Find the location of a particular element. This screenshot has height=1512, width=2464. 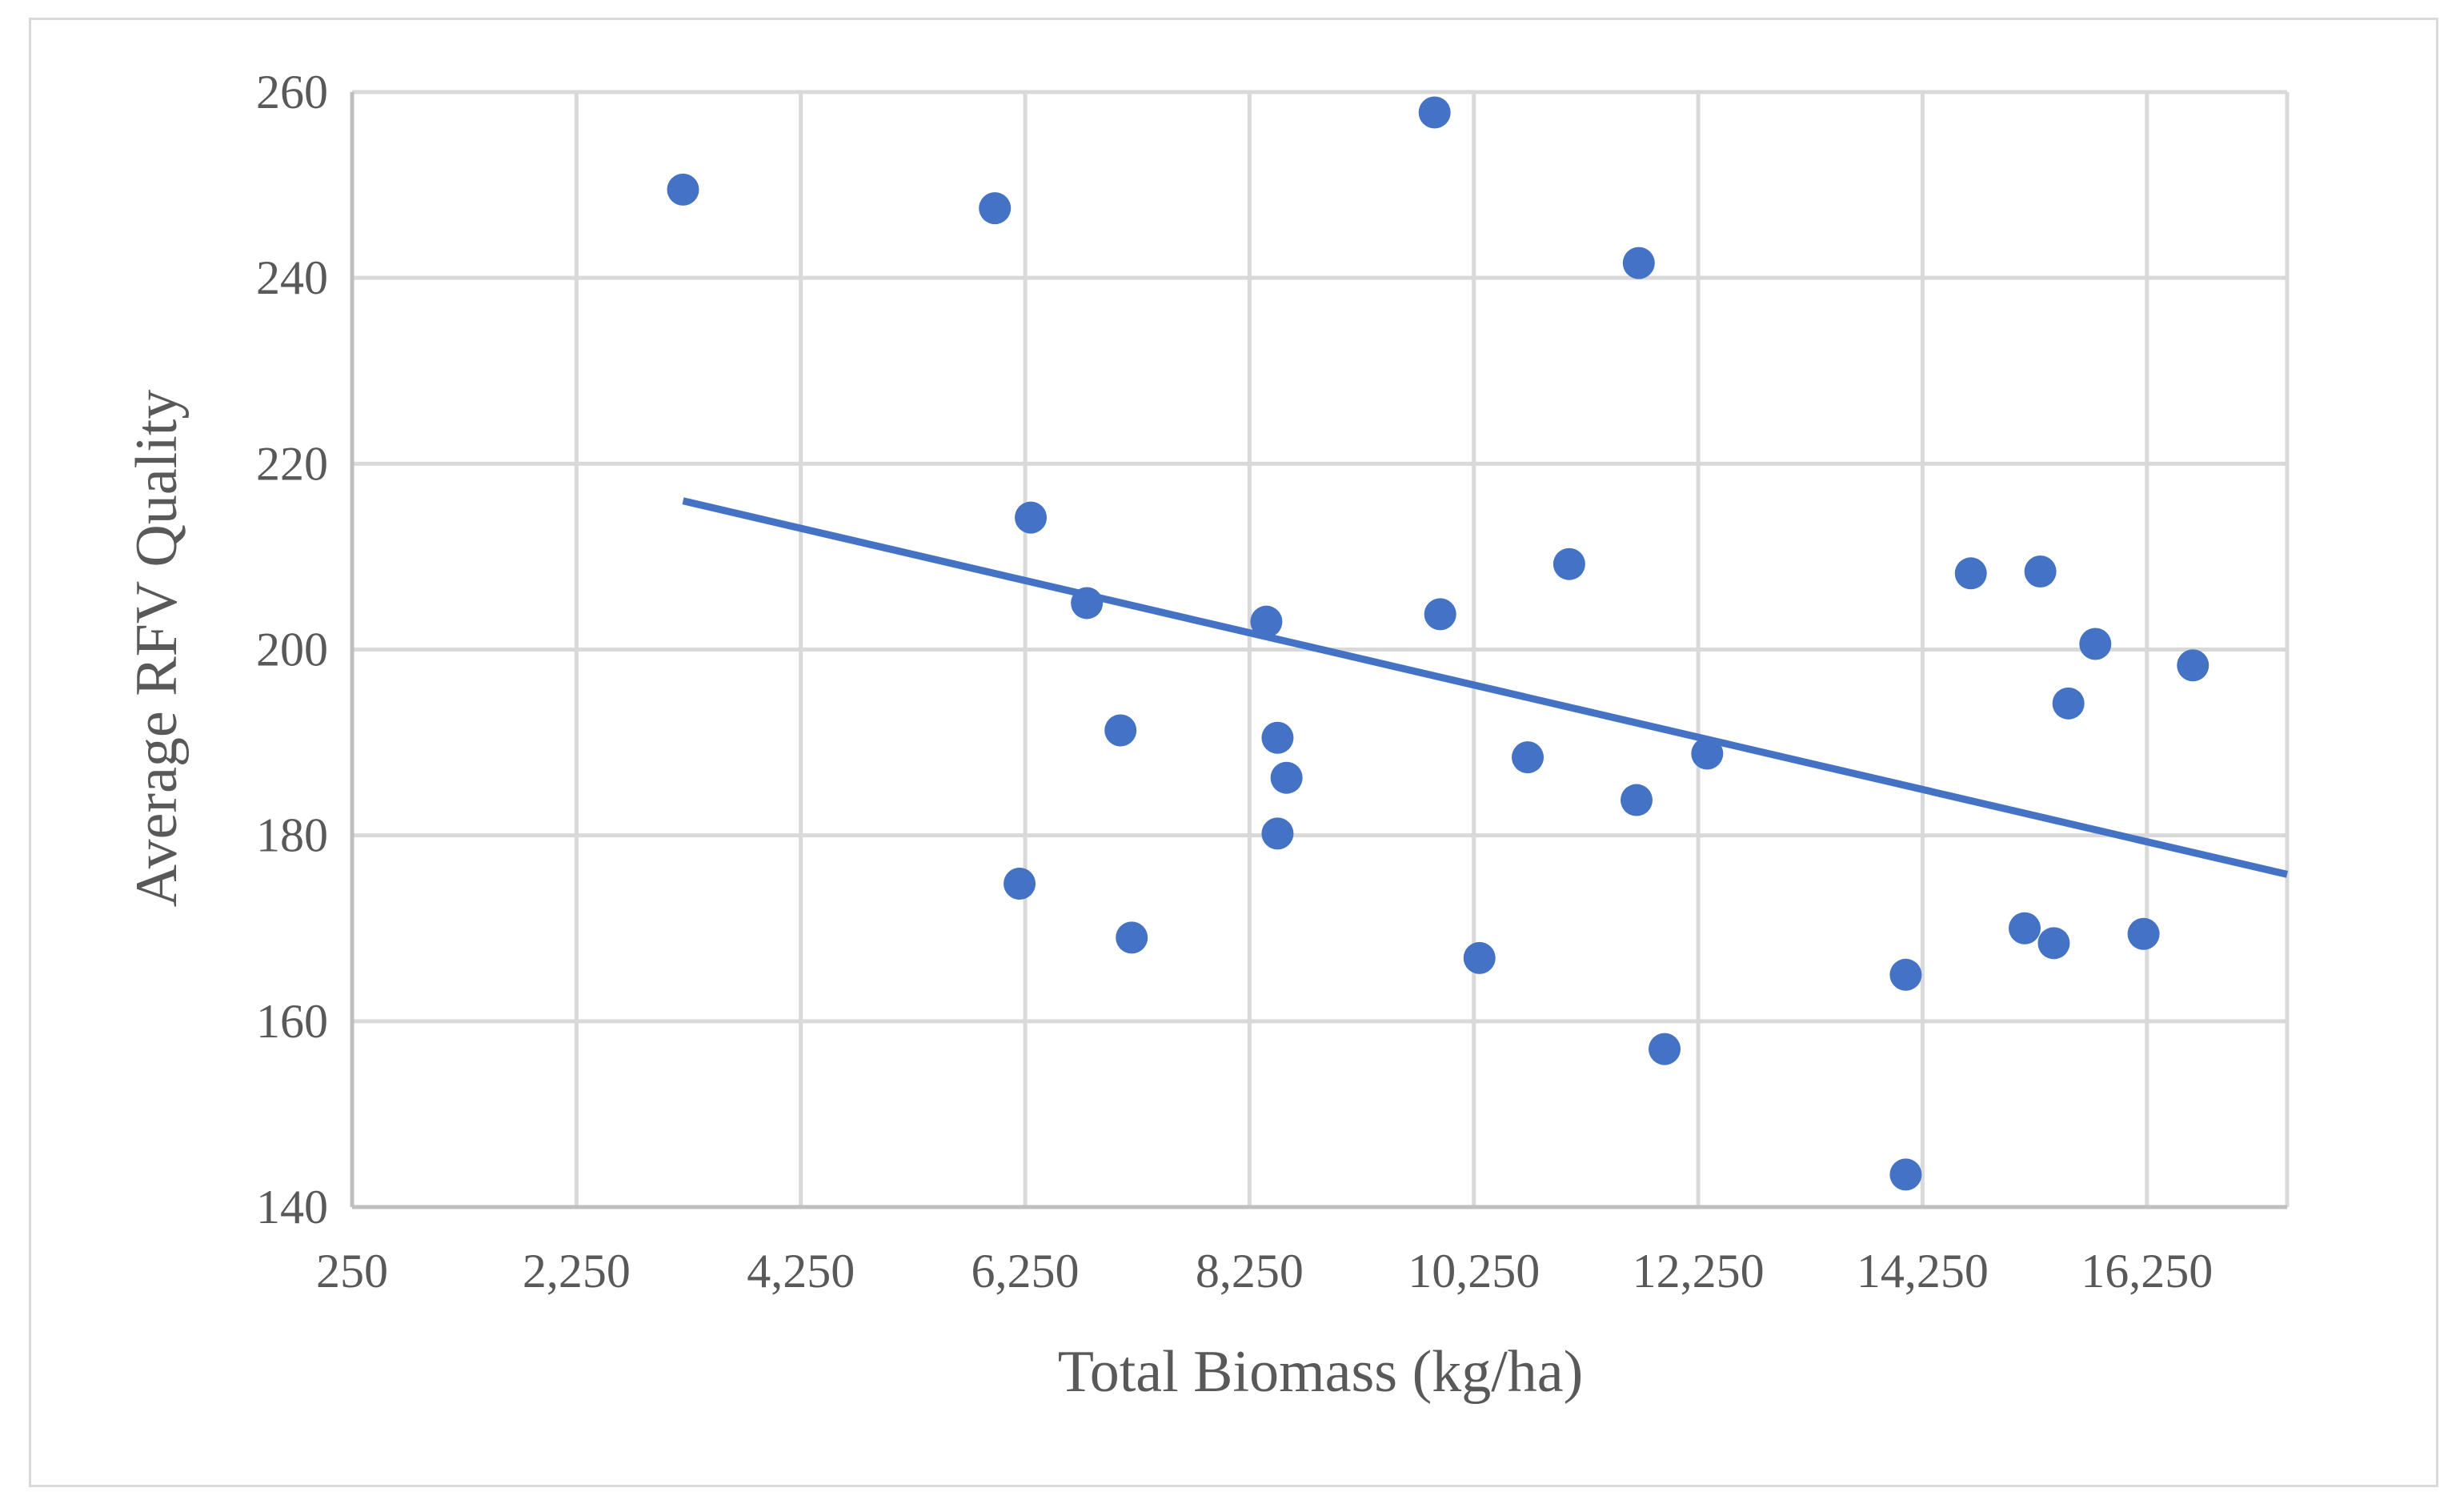

x-tick-label: 12,250 is located at coordinates (1699, 1271).